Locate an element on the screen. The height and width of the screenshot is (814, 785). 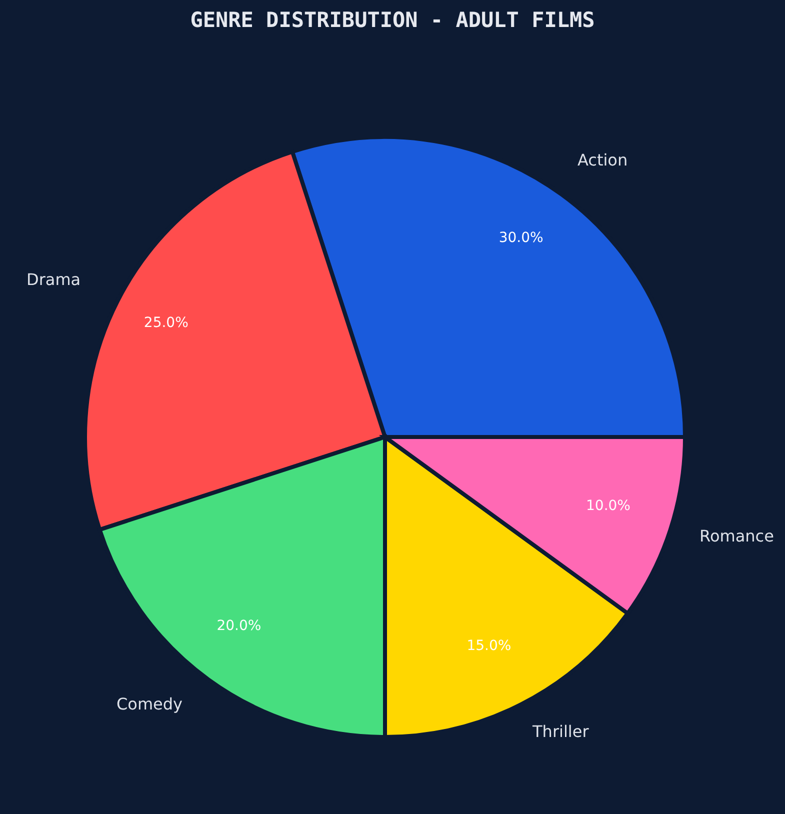
slice-label: Comedy is located at coordinates (149, 704).